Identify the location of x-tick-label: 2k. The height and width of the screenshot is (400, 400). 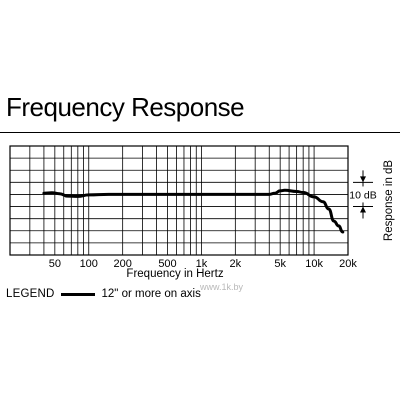
(236, 264).